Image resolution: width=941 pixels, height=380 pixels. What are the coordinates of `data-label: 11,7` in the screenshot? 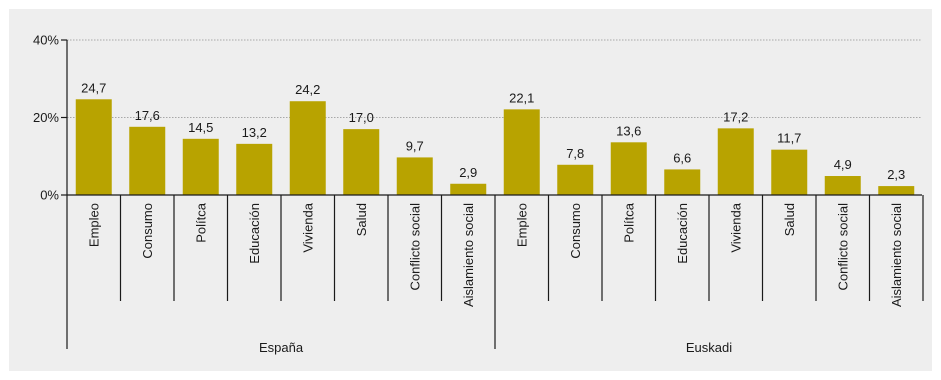 It's located at (789, 138).